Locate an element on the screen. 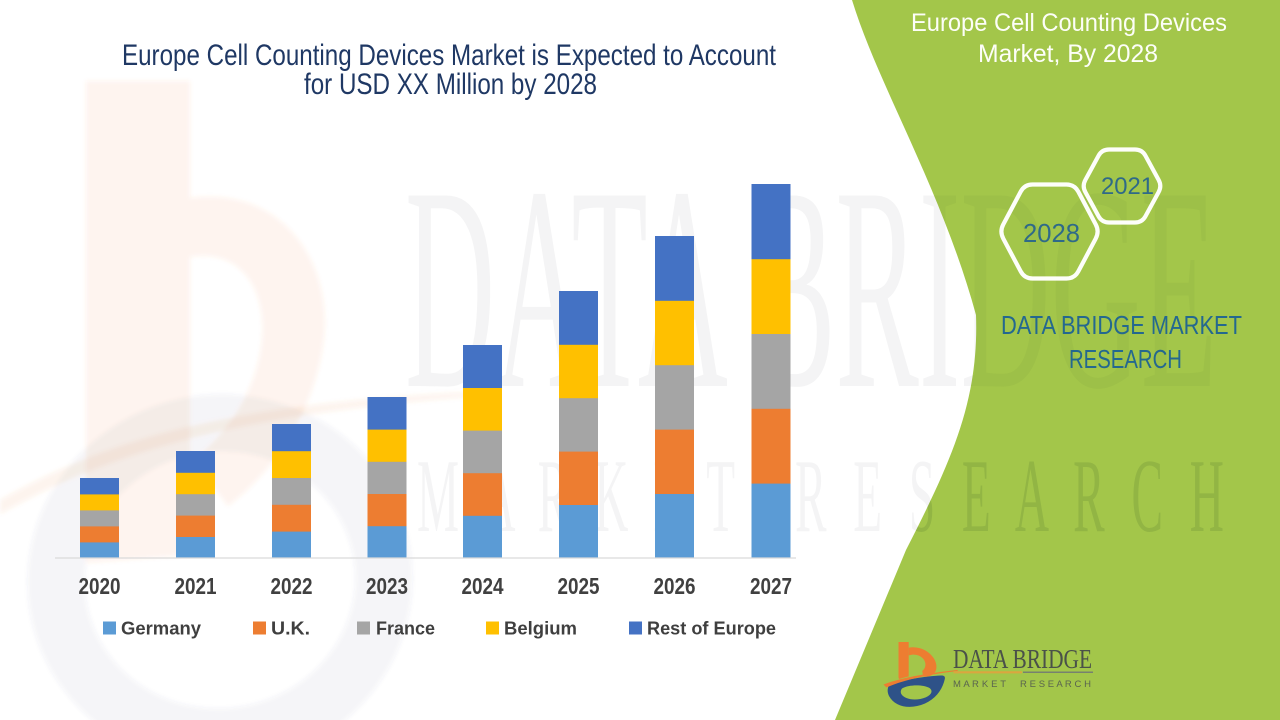 The image size is (1280, 720). svg-text: France is located at coordinates (405, 629).